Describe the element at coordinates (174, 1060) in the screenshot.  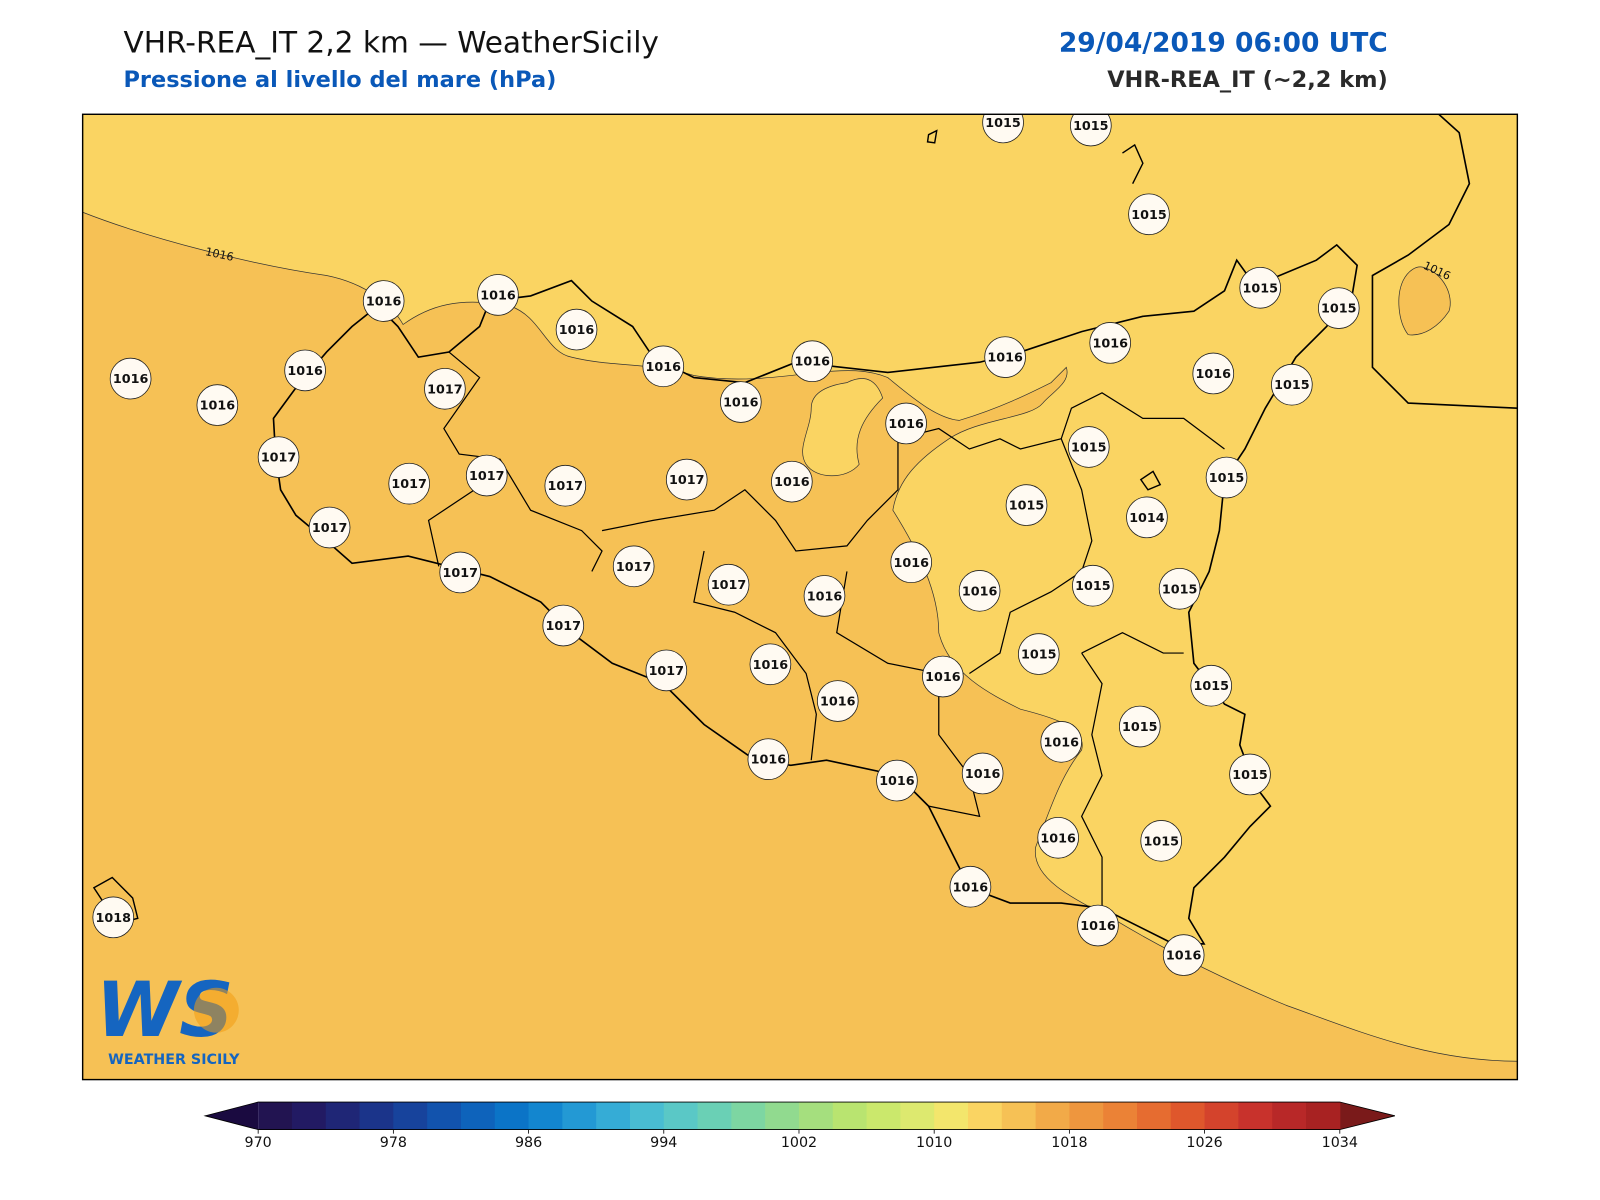
I see `logo-name: WEATHER SICILY` at that location.